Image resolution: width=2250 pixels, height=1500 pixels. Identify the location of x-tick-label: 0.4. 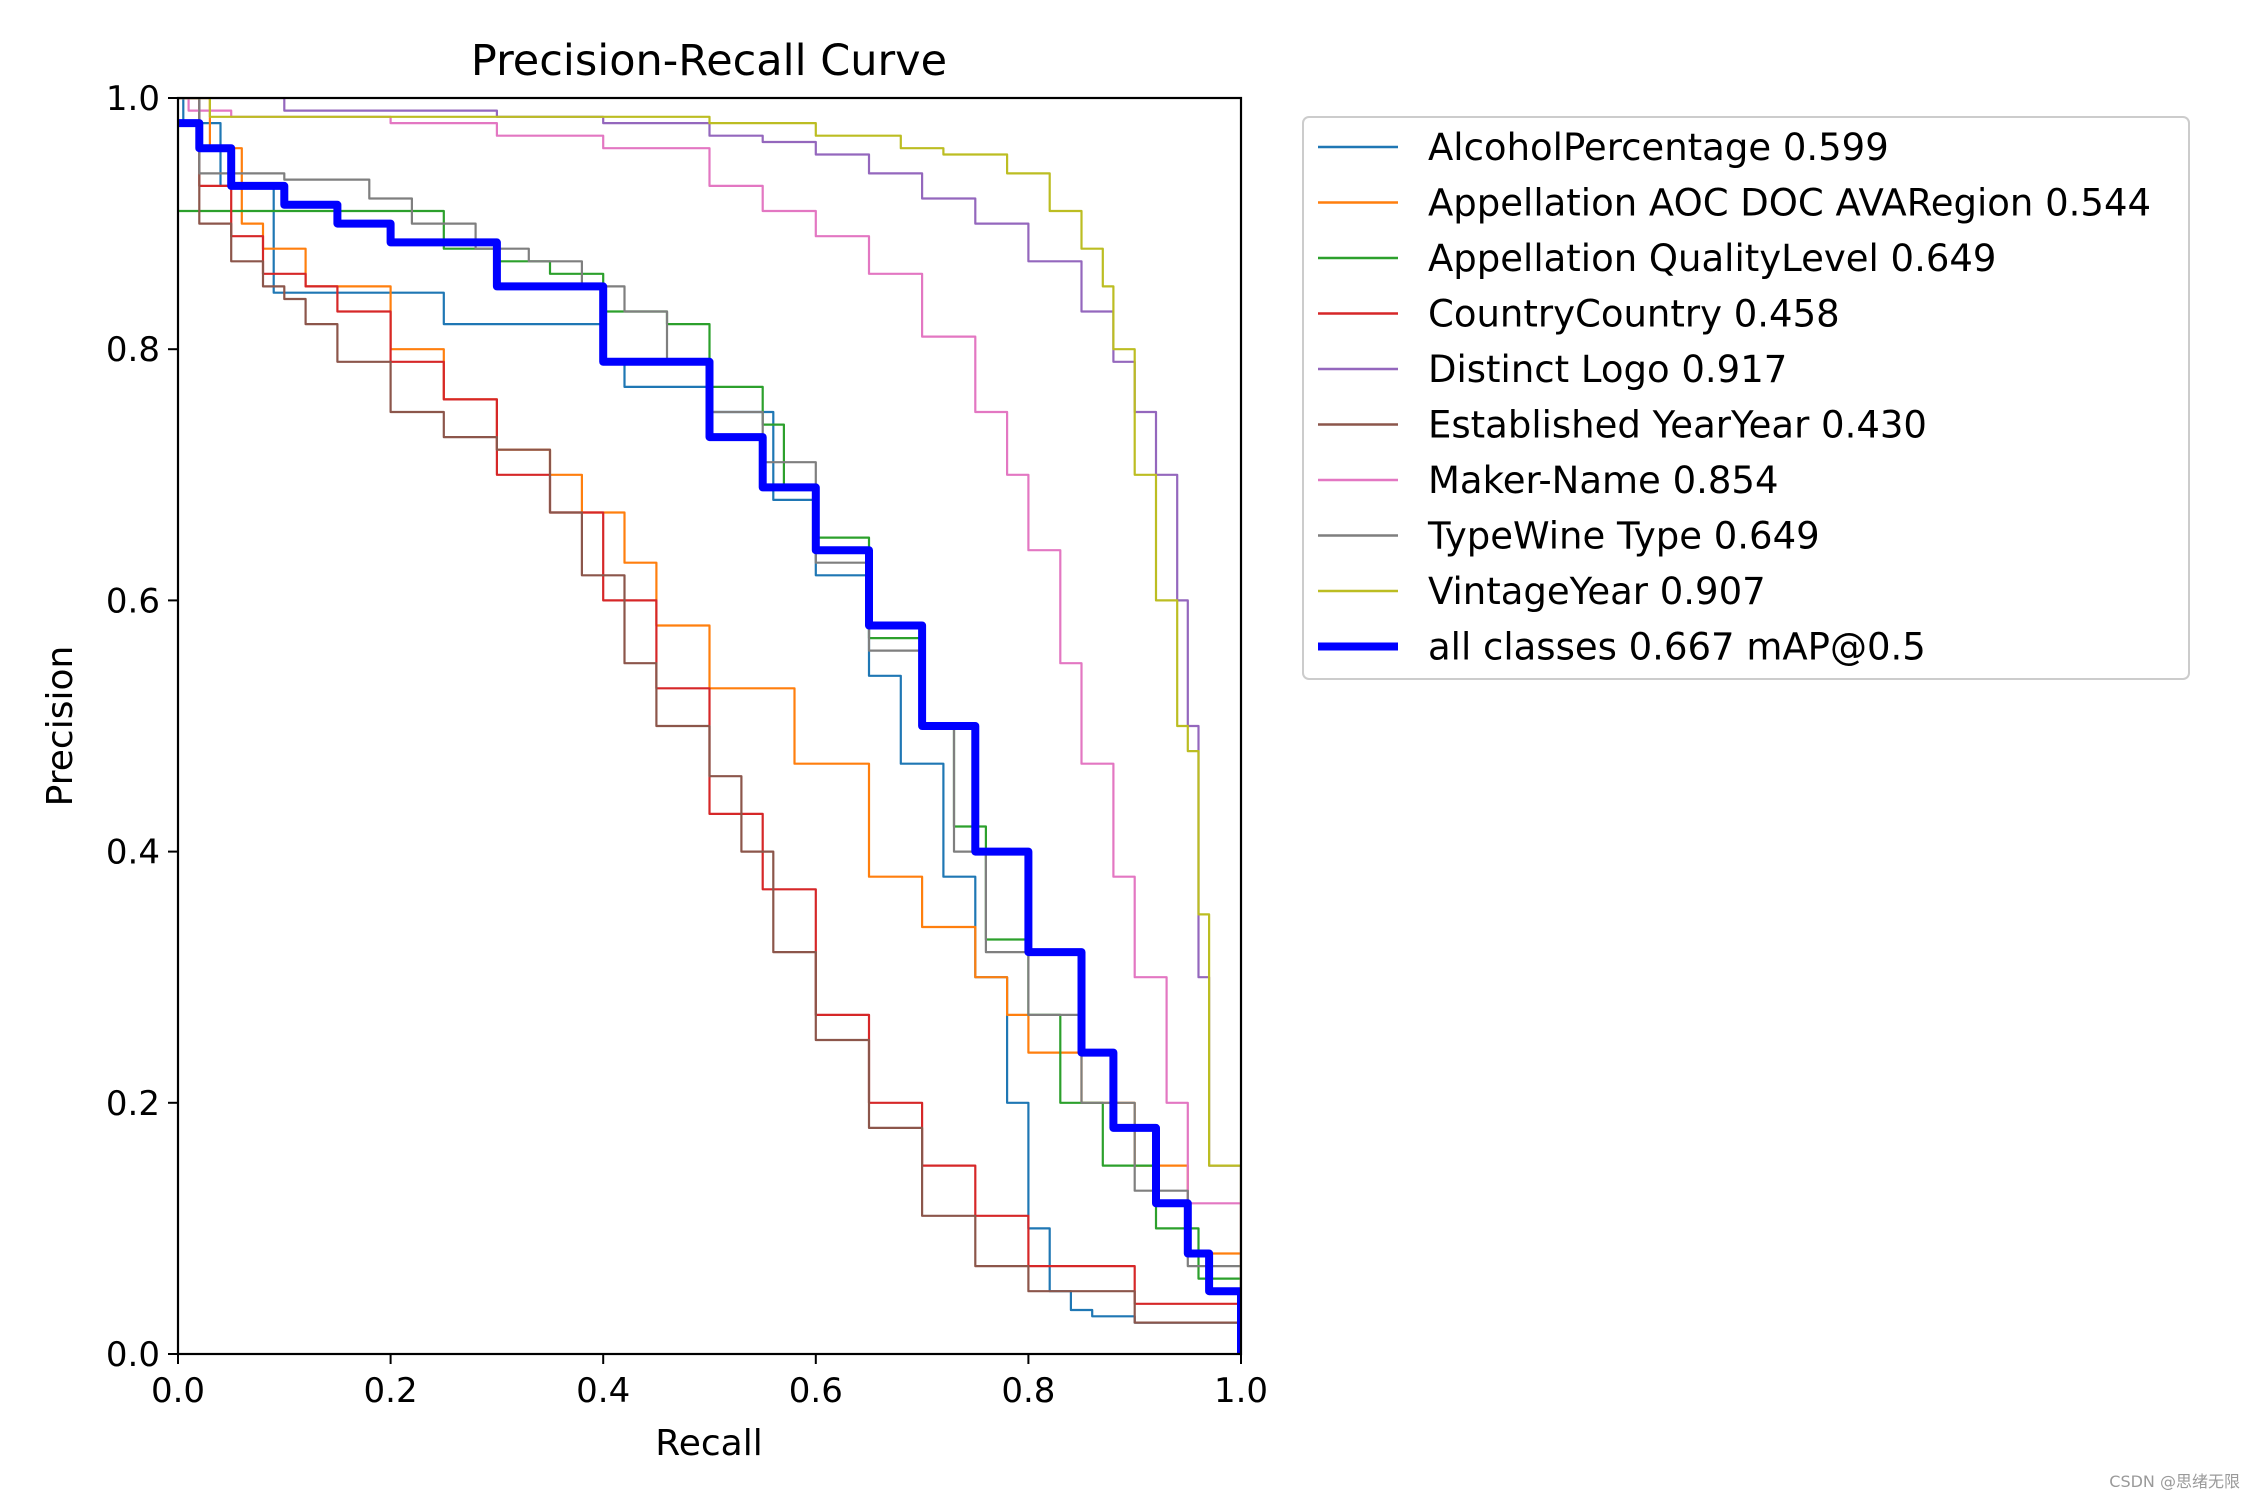
(603, 1391).